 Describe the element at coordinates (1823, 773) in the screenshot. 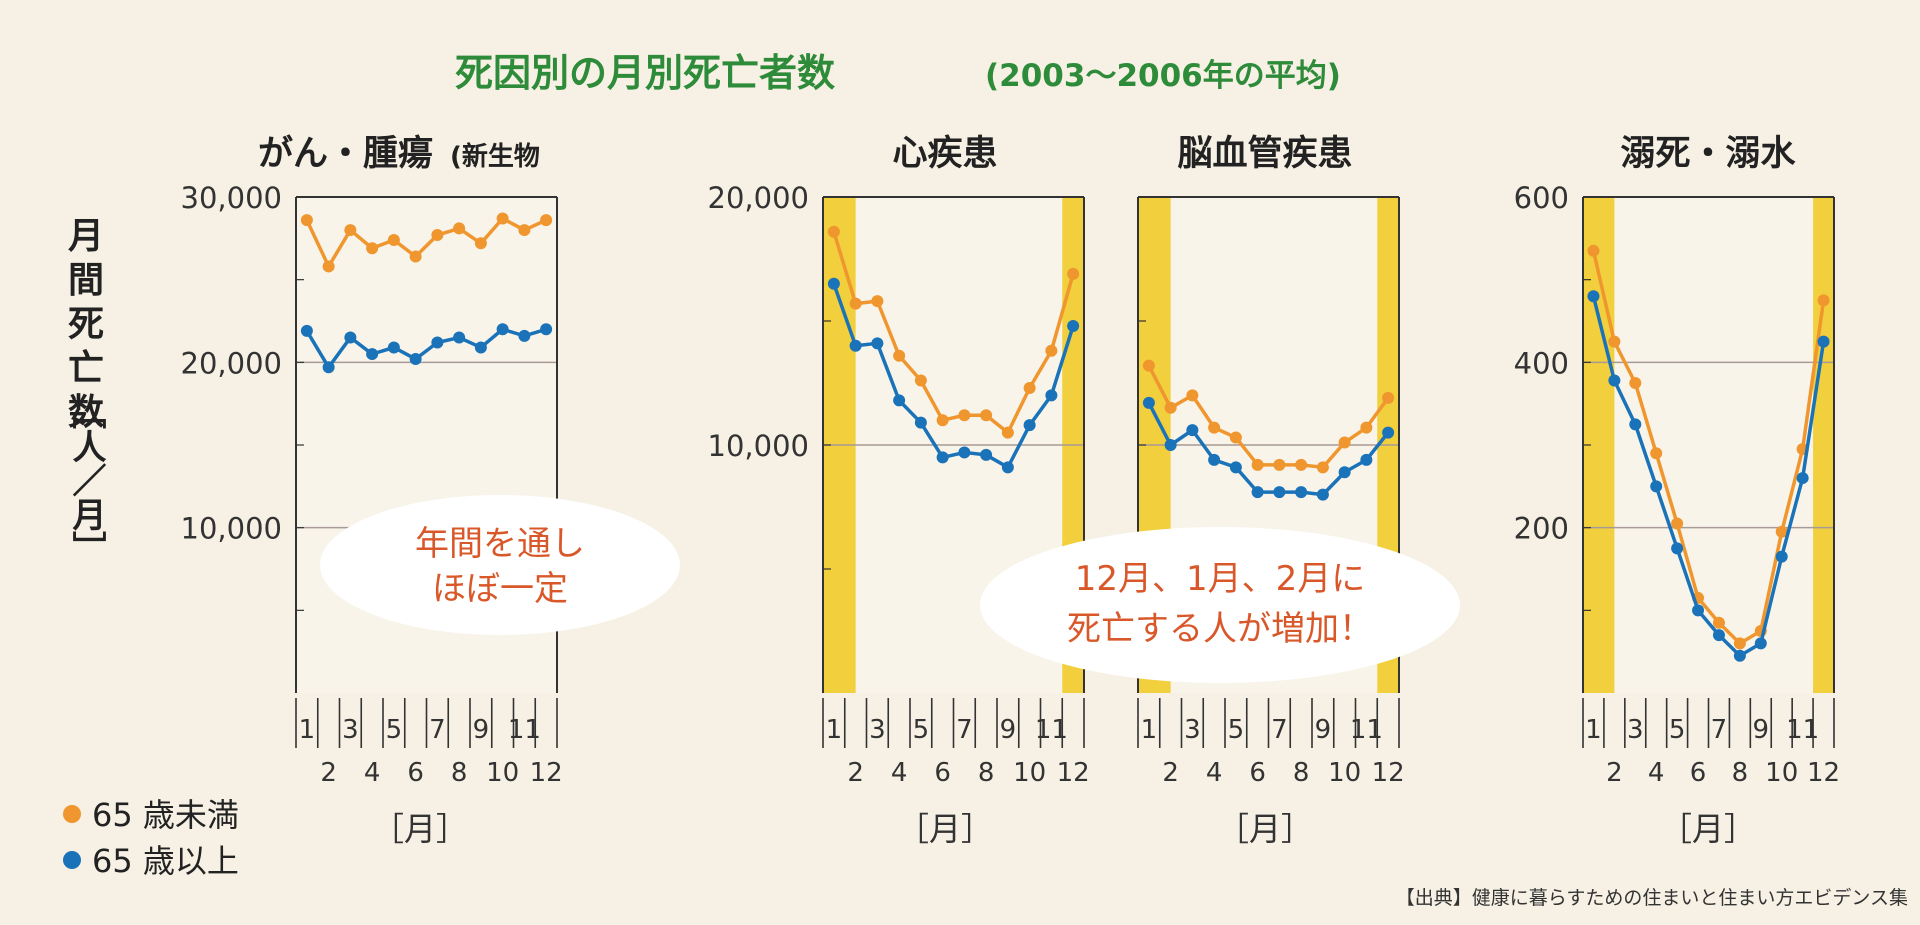

I see `x-tick-label: 12` at that location.